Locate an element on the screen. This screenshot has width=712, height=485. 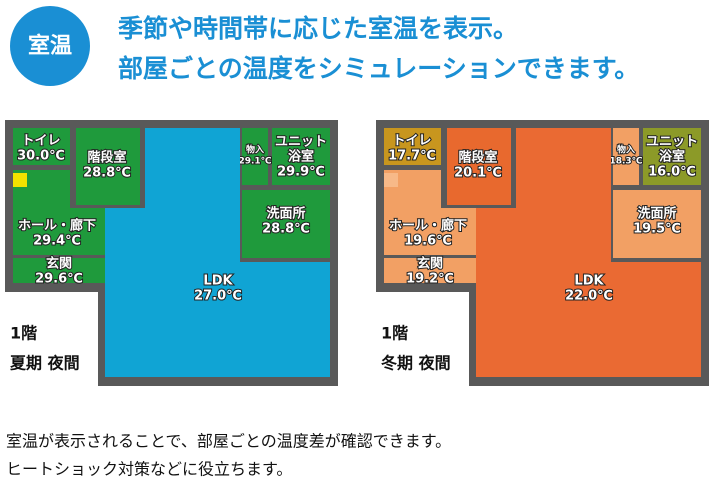
room-temp: 18.3℃ is located at coordinates (625, 162).